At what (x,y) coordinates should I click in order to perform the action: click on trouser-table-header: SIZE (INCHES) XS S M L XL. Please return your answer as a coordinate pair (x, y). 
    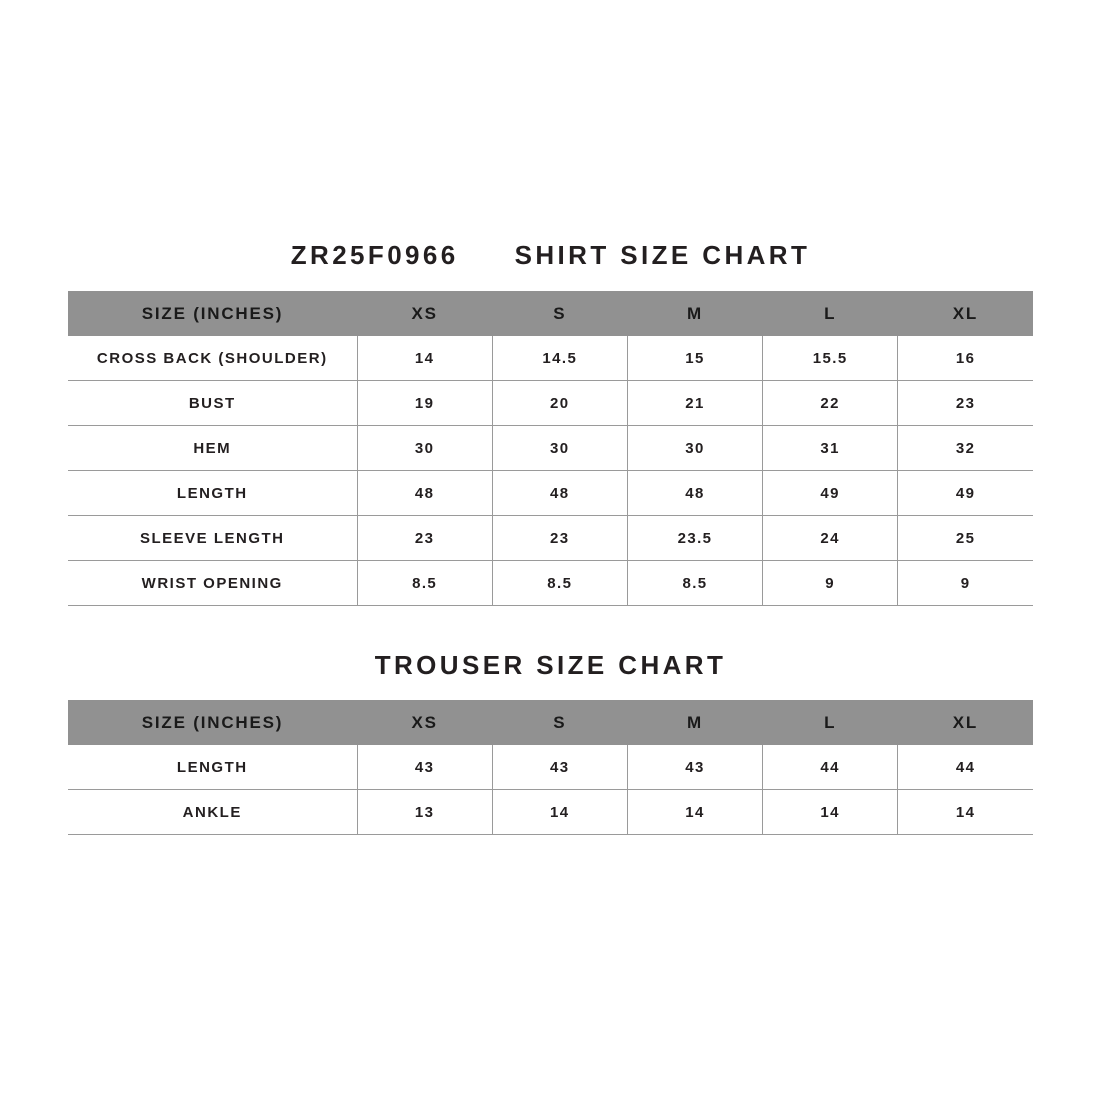
    Looking at the image, I should click on (550, 722).